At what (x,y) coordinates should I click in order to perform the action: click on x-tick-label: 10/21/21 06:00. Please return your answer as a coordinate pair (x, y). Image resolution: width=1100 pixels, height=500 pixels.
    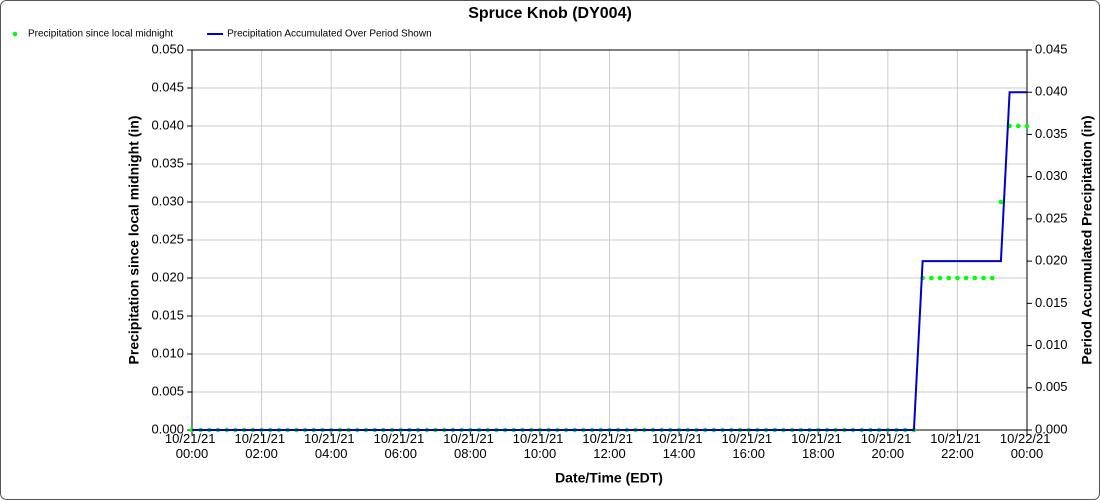
    Looking at the image, I should click on (401, 446).